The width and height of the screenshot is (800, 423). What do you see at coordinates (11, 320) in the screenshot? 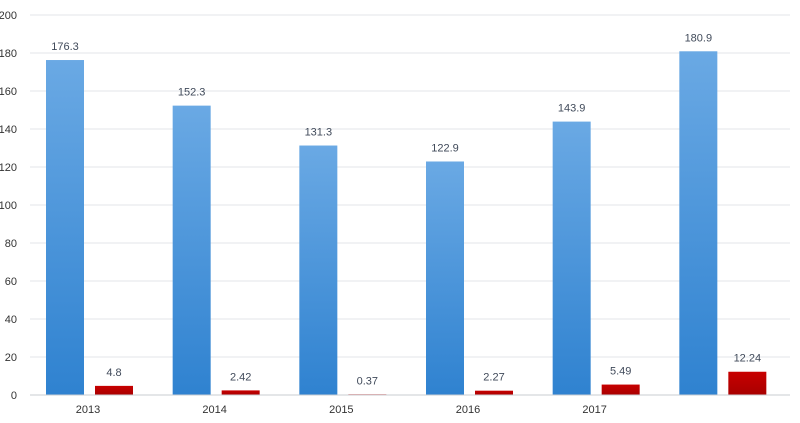
I see `y-tick-label: 40` at bounding box center [11, 320].